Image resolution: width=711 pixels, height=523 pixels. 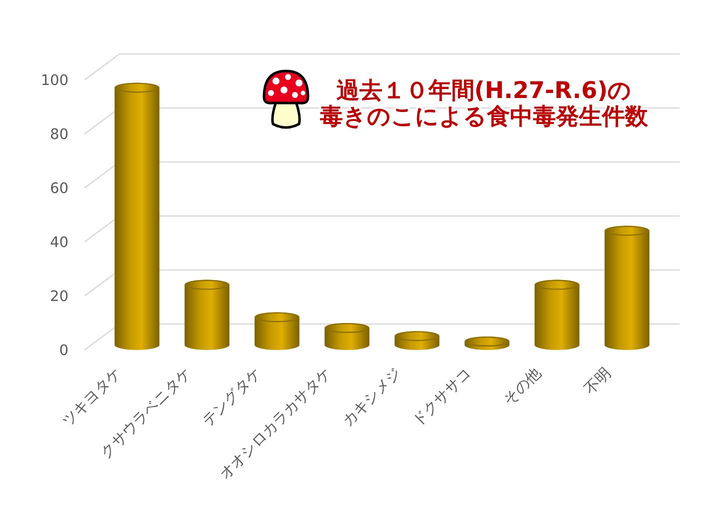 What do you see at coordinates (371, 397) in the screenshot?
I see `x-tick-label: カキシメジ` at bounding box center [371, 397].